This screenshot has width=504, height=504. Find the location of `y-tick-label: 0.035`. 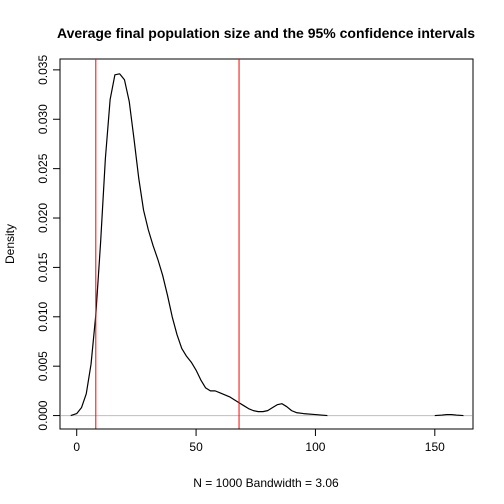

y-tick-label: 0.035 is located at coordinates (43, 70).